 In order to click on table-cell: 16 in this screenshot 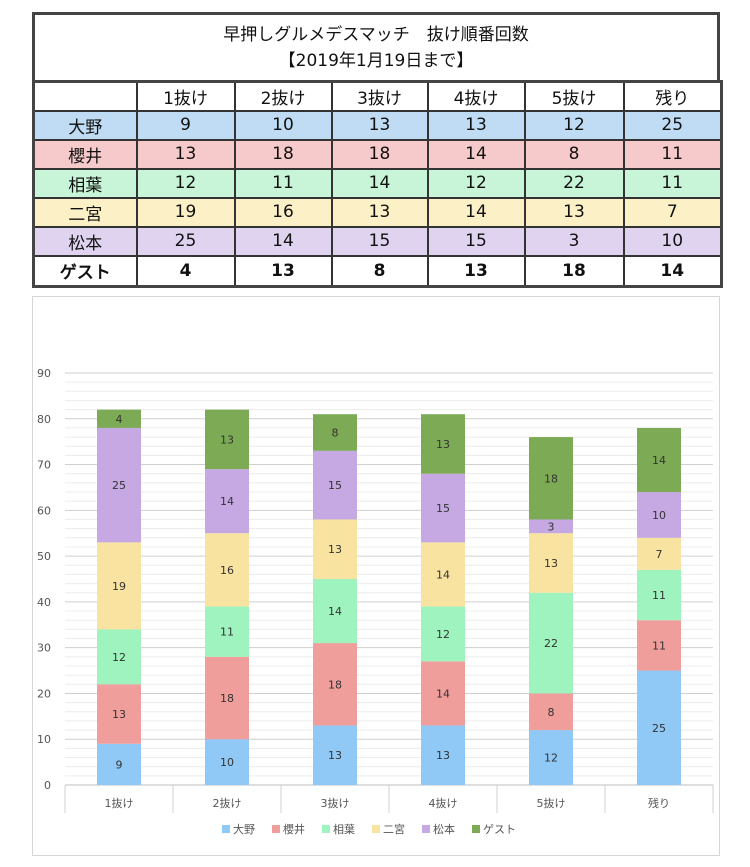, I will do `click(283, 212)`.